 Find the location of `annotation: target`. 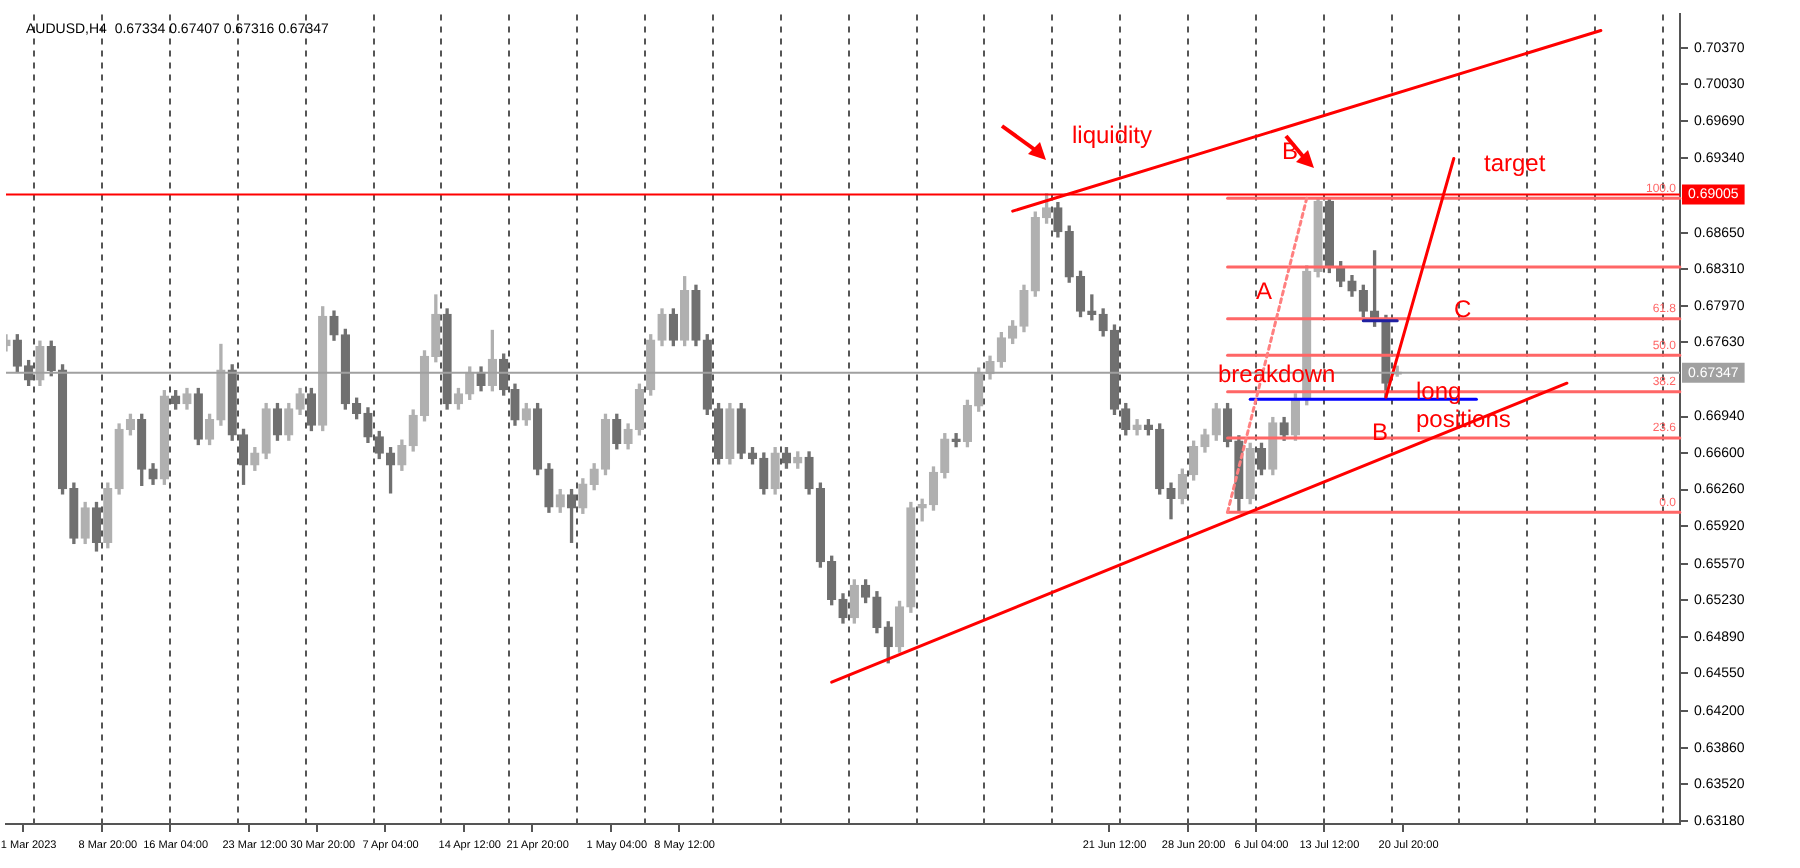

annotation: target is located at coordinates (1515, 162).